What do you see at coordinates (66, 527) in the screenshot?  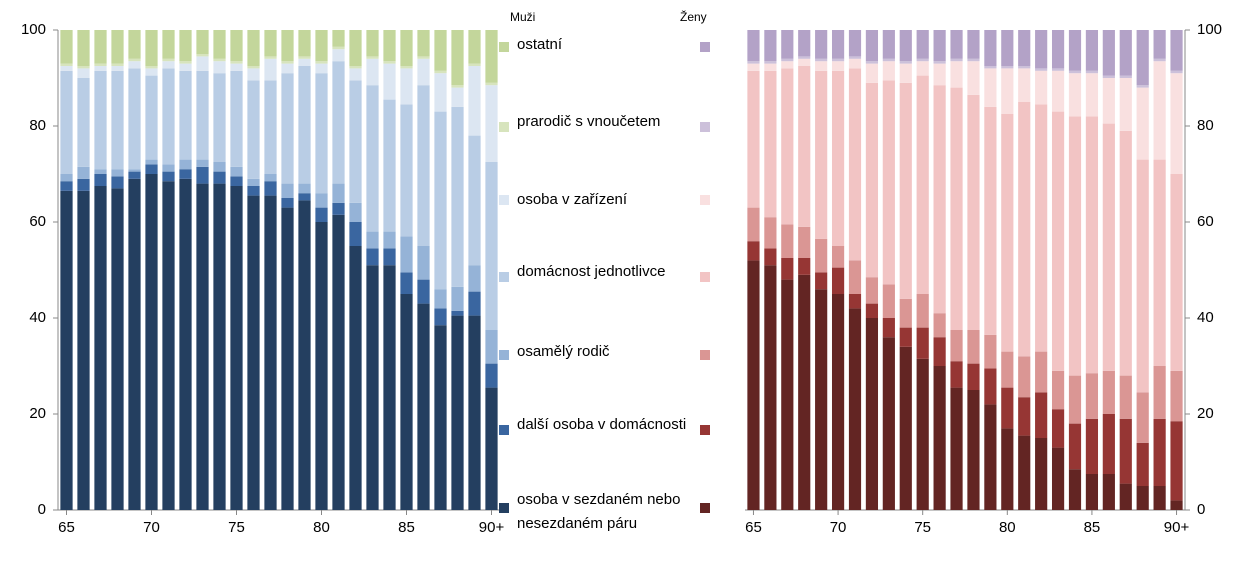 I see `x-tick-label: 65` at bounding box center [66, 527].